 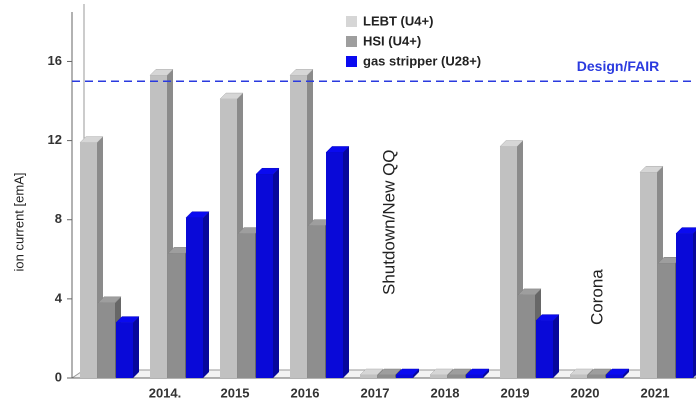 What do you see at coordinates (422, 60) in the screenshot?
I see `legend-label: gas stripper (U28+)` at bounding box center [422, 60].